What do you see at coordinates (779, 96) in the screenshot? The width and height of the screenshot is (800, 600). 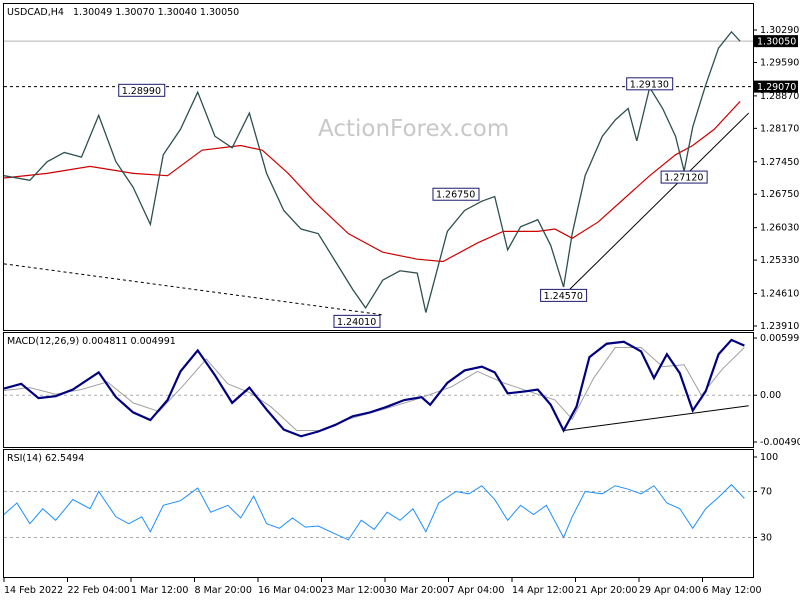 I see `price-tick-label: 1.28870` at bounding box center [779, 96].